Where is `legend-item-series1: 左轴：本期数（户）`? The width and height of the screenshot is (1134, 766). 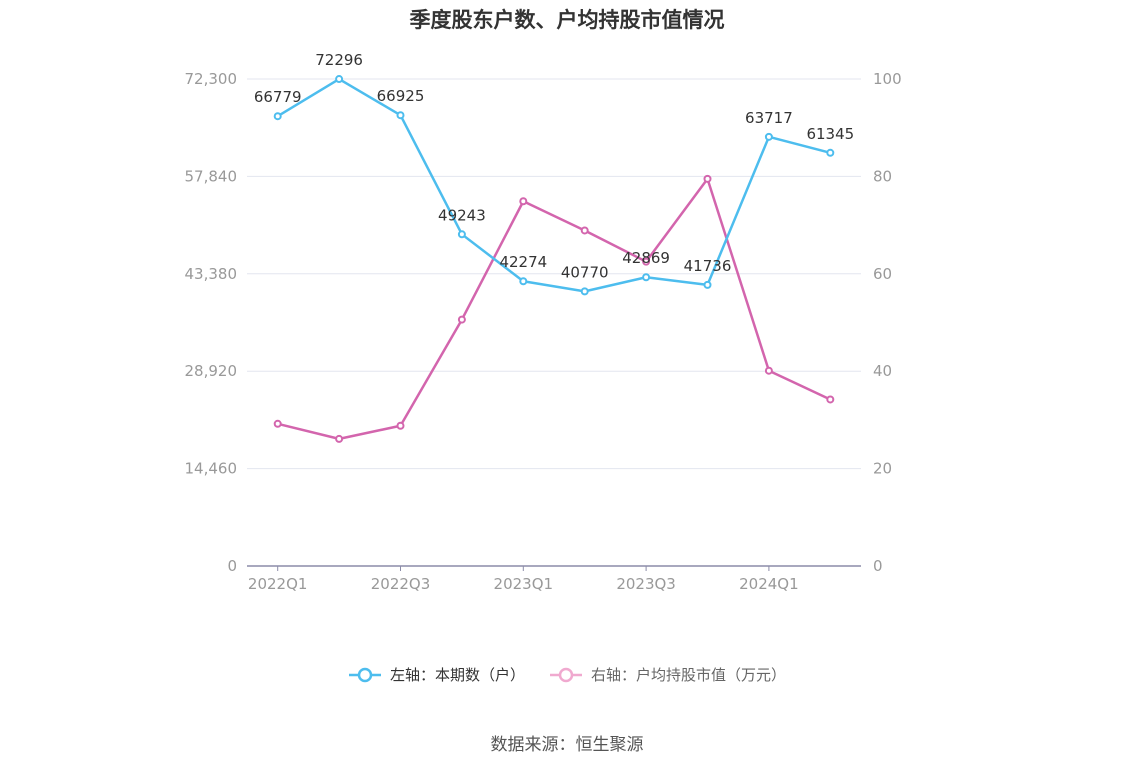
legend-item-series1: 左轴：本期数（户） is located at coordinates (436, 674).